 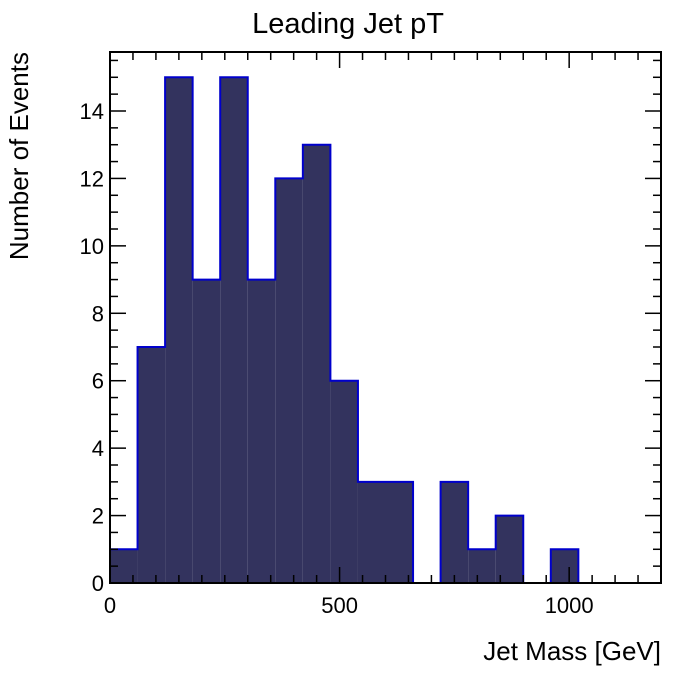 What do you see at coordinates (572, 651) in the screenshot?
I see `x-axis-label: Jet Mass [GeV]` at bounding box center [572, 651].